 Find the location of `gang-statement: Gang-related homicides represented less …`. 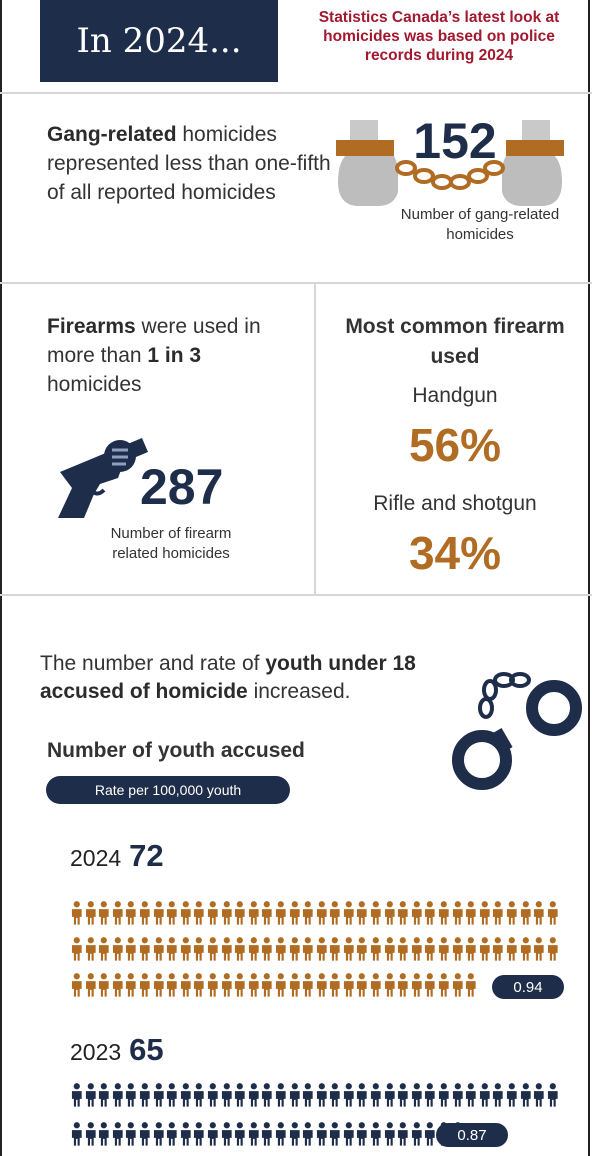

gang-statement: Gang-related homicides represented less … is located at coordinates (189, 163).